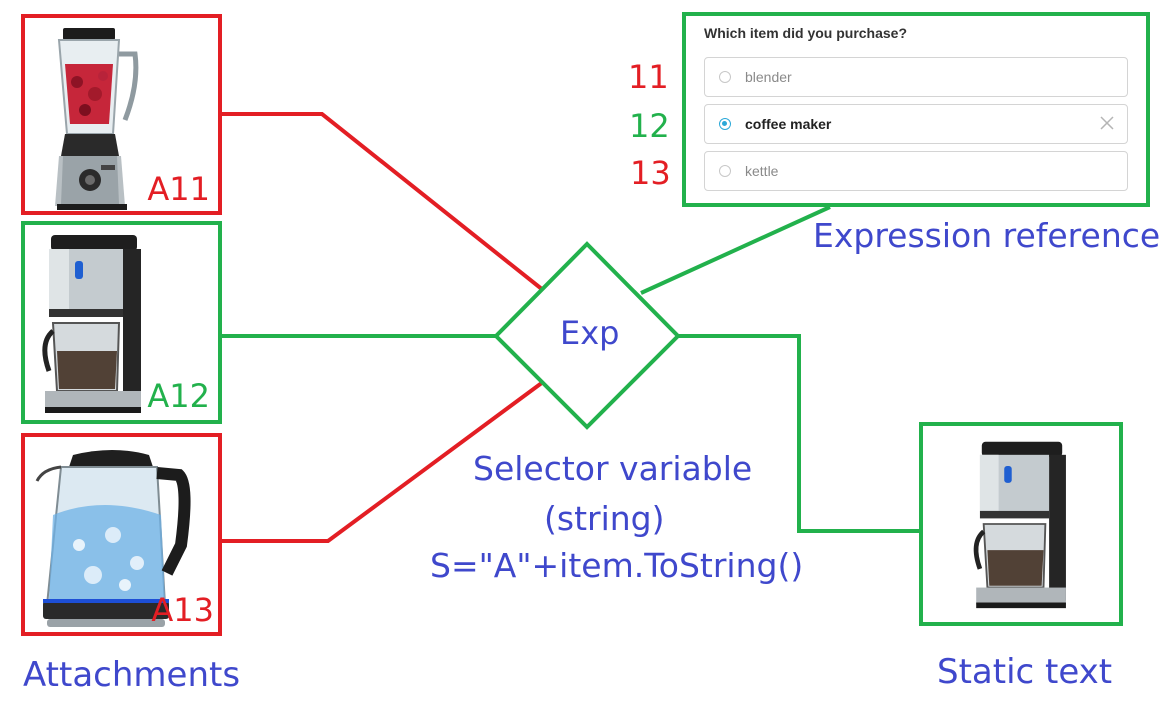 Image resolution: width=1160 pixels, height=711 pixels. Describe the element at coordinates (788, 124) in the screenshot. I see `option-label: coffee maker` at that location.